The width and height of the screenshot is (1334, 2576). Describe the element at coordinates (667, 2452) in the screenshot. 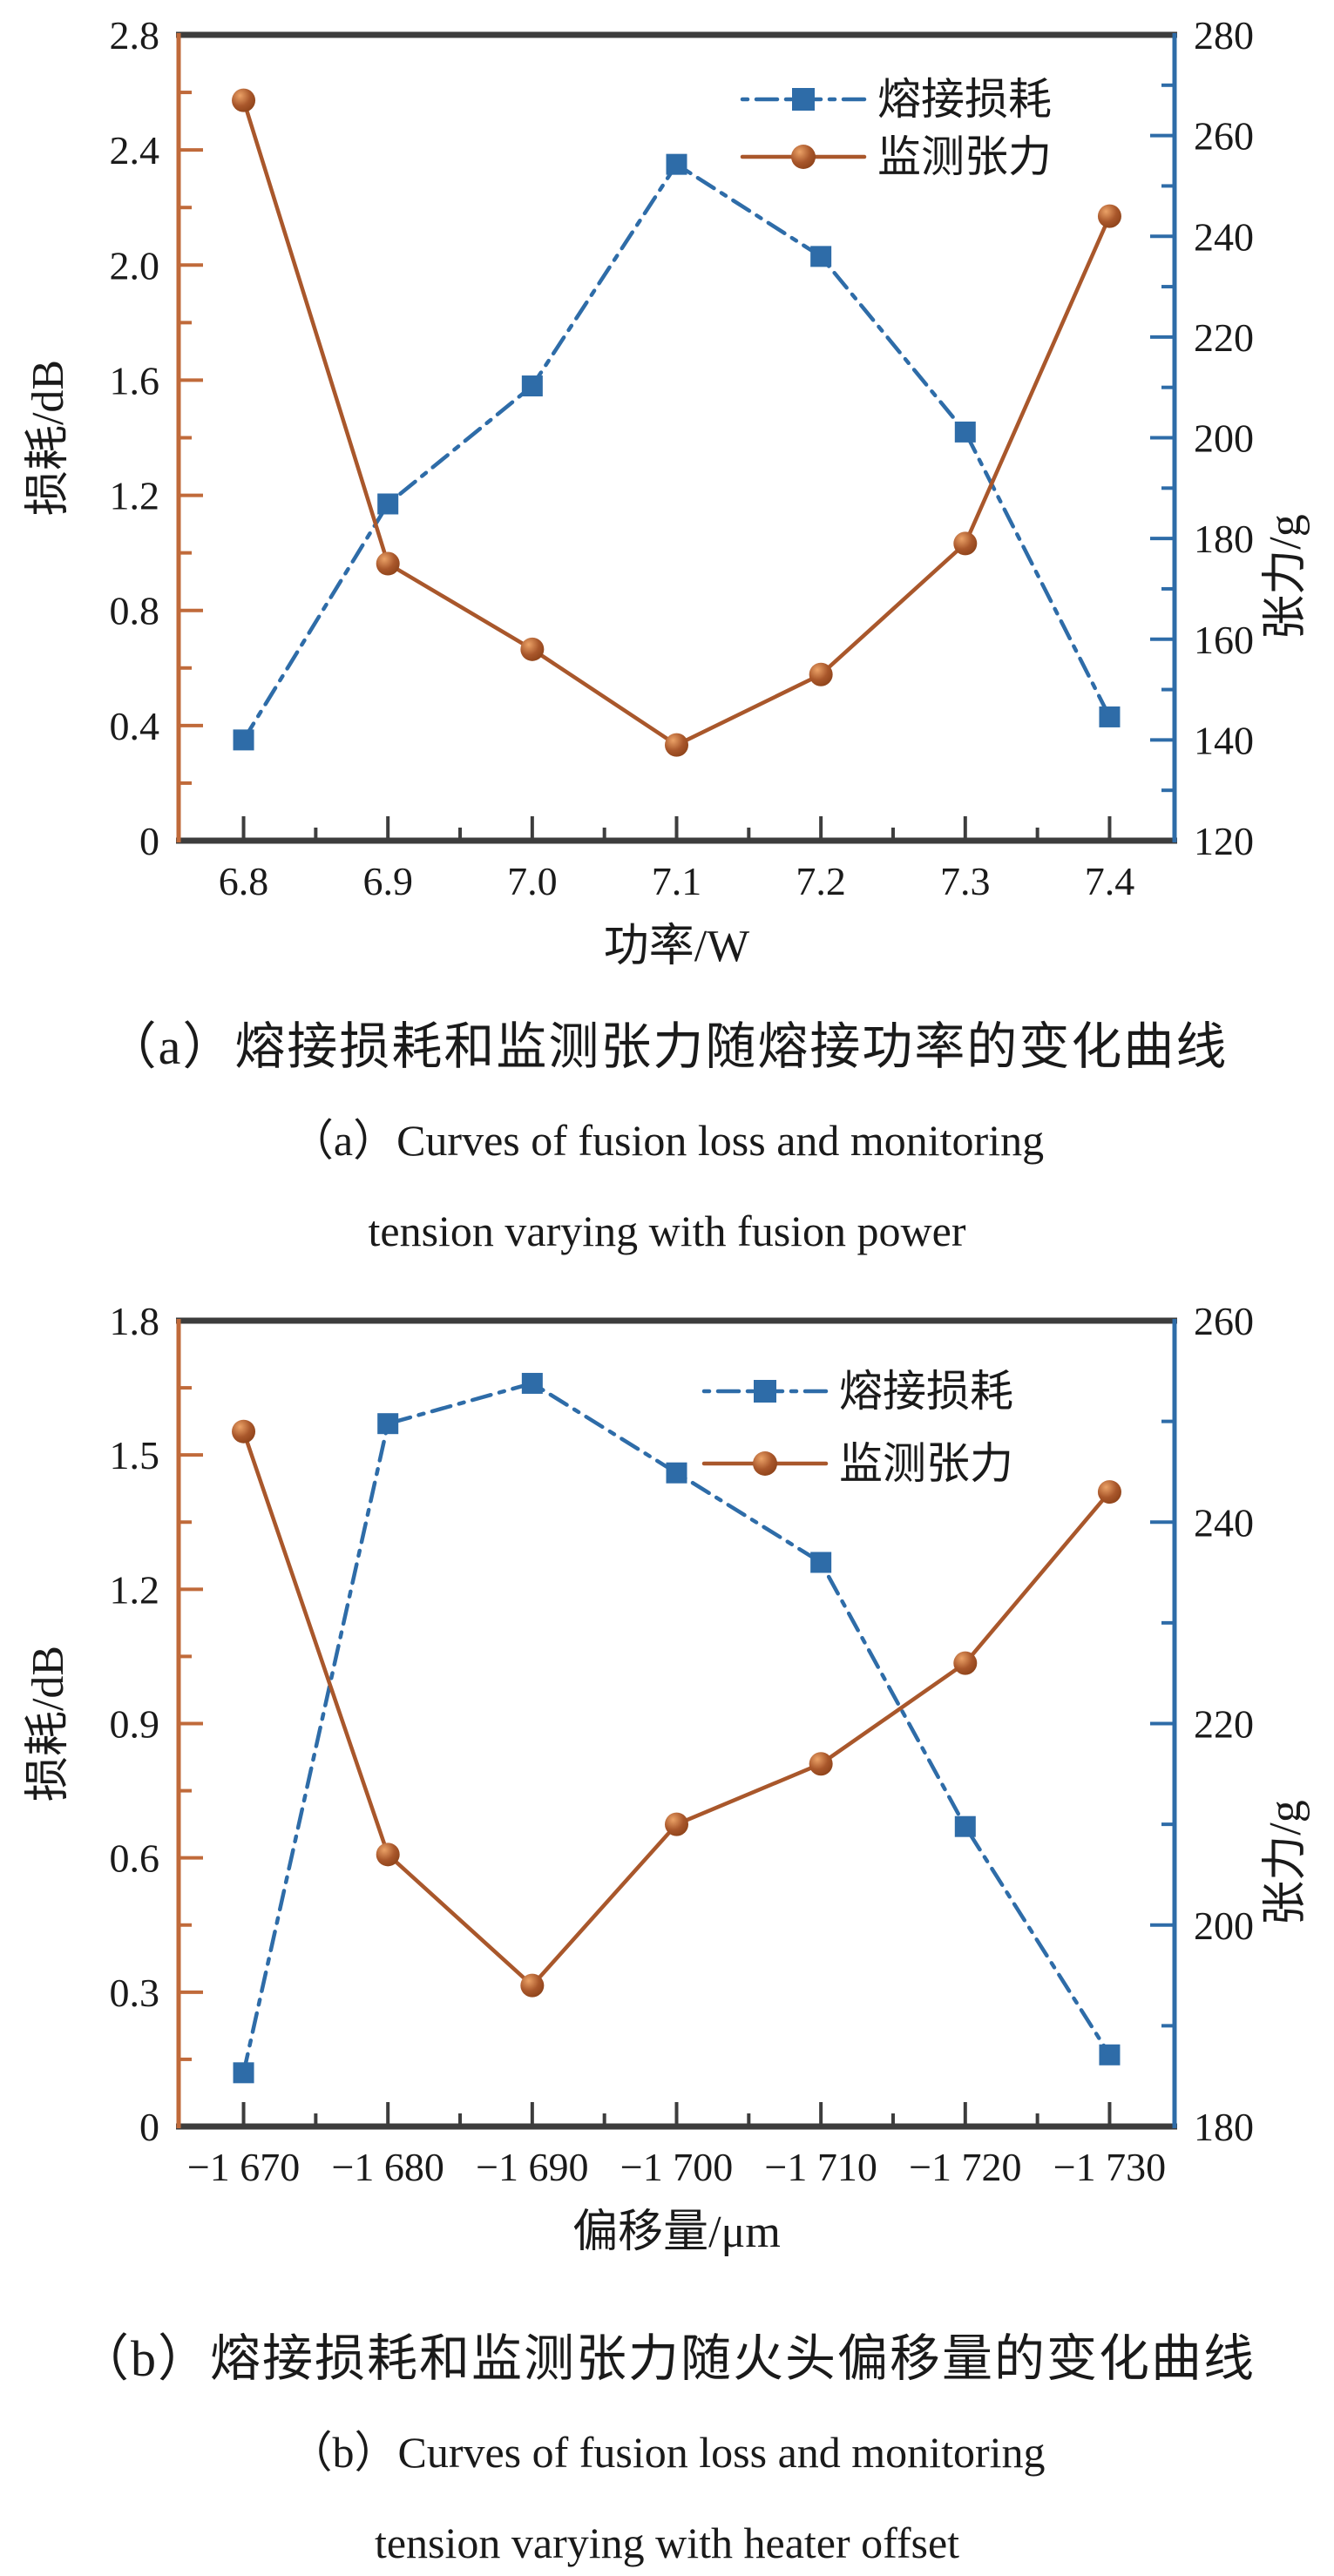

I see `caption-b-english-line1: （b）Curves of fusion loss and monitoring` at that location.